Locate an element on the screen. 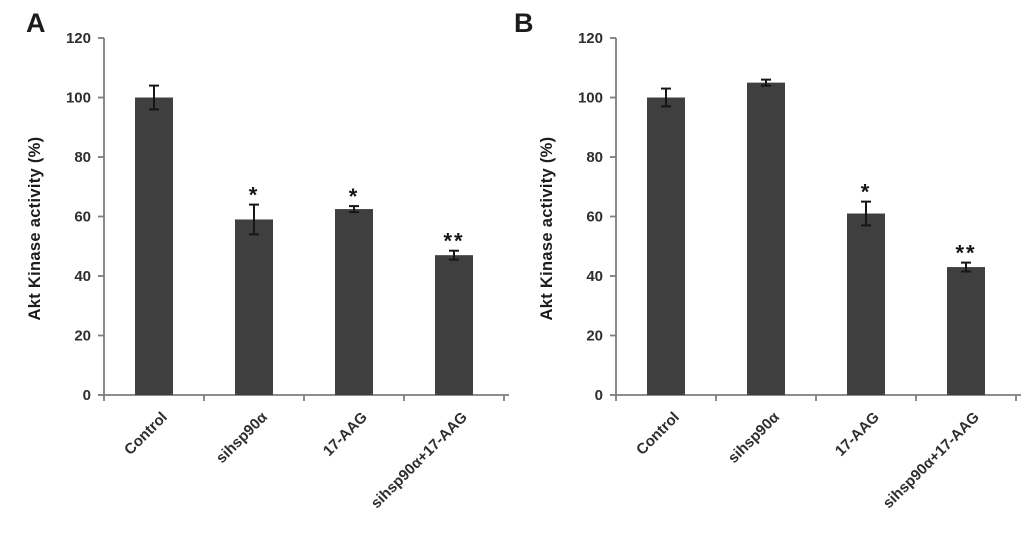 The image size is (1024, 536). panel-a-letter: A is located at coordinates (36, 23).